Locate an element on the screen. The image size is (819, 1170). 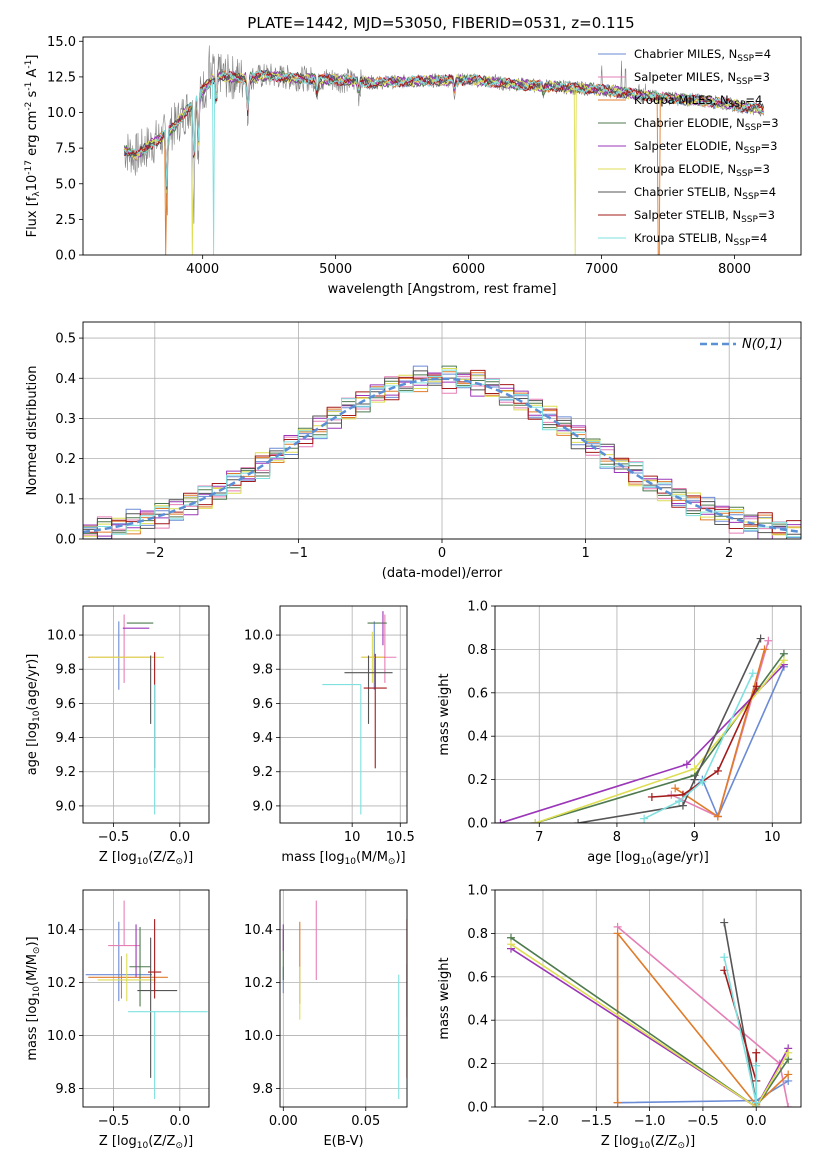
massweight-vs-age-series-kroupa-stelib is located at coordinates (698, 746).